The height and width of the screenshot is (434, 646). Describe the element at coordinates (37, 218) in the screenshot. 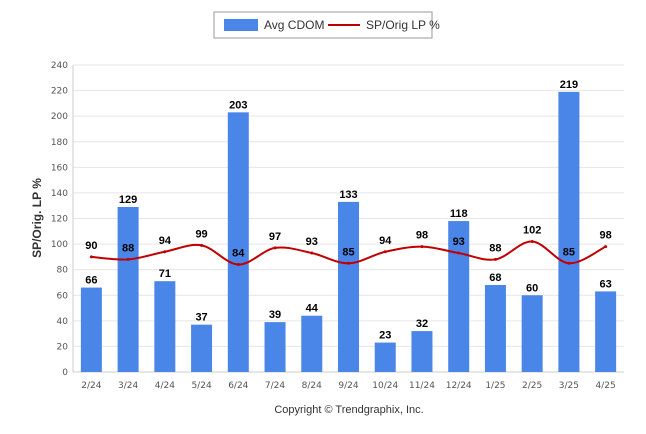

I see `y-axis-label: SP/Orig. LP %` at that location.